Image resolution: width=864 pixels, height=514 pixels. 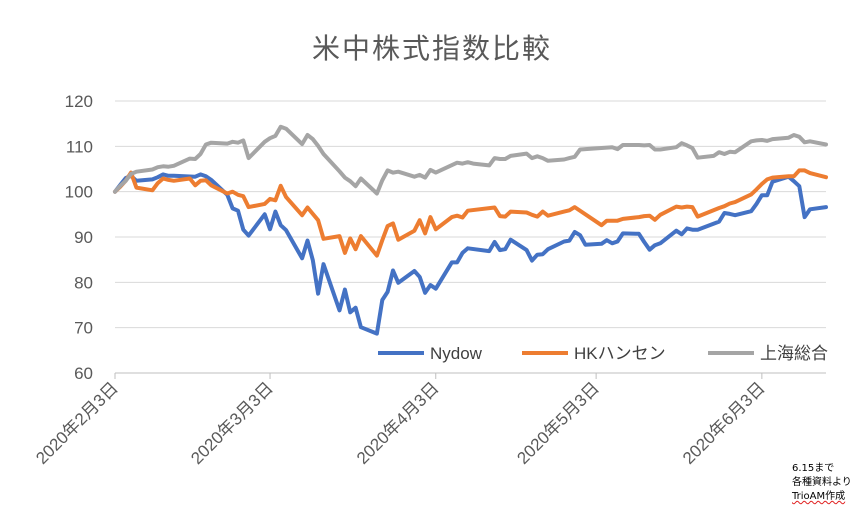 I want to click on y-tick-label-100: 100, so click(x=79, y=192).